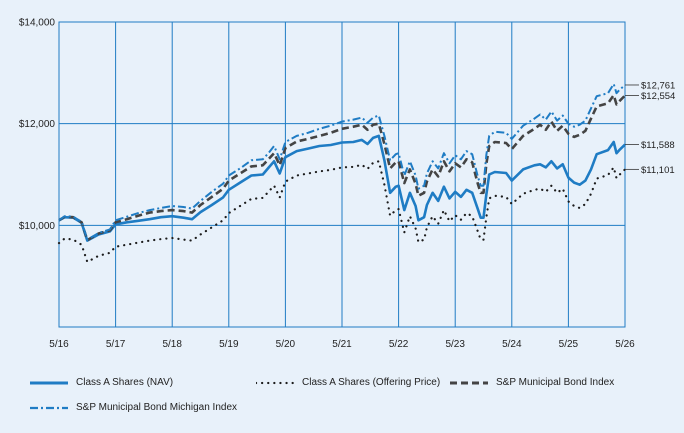 The width and height of the screenshot is (684, 433). I want to click on legend-item-sp-michigan: S&P Municipal Bond Michigan Index, so click(133, 407).